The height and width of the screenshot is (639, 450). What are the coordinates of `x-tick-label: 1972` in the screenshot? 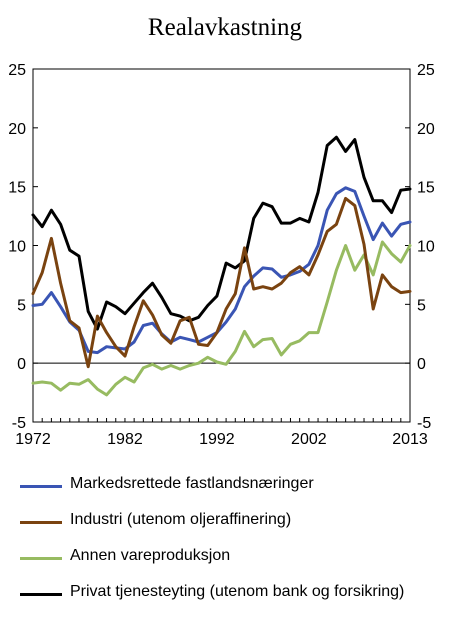 It's located at (33, 439).